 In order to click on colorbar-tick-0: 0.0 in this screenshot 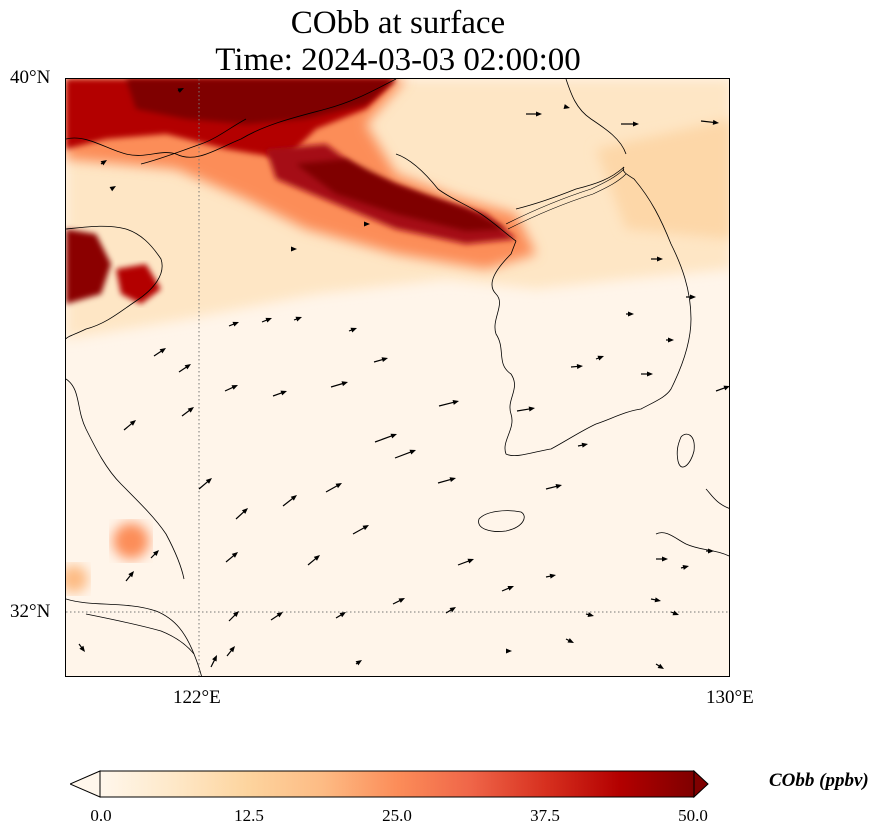, I will do `click(101, 815)`.